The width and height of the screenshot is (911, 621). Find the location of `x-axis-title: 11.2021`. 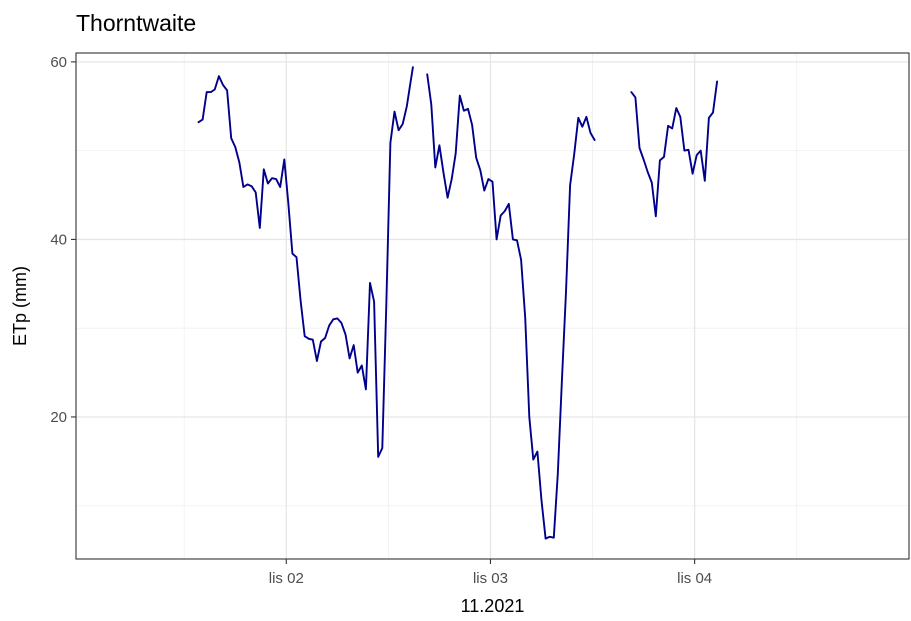

x-axis-title: 11.2021 is located at coordinates (493, 606).